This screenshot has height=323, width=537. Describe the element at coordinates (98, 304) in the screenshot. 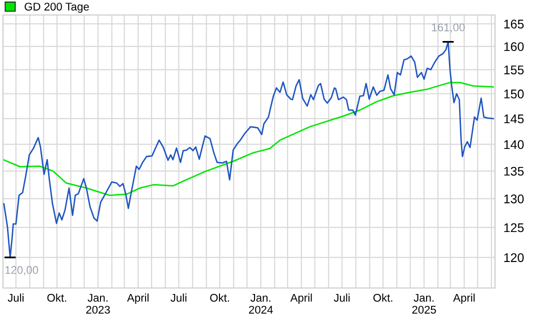

I see `x-tick-label: Jan. 2023` at that location.